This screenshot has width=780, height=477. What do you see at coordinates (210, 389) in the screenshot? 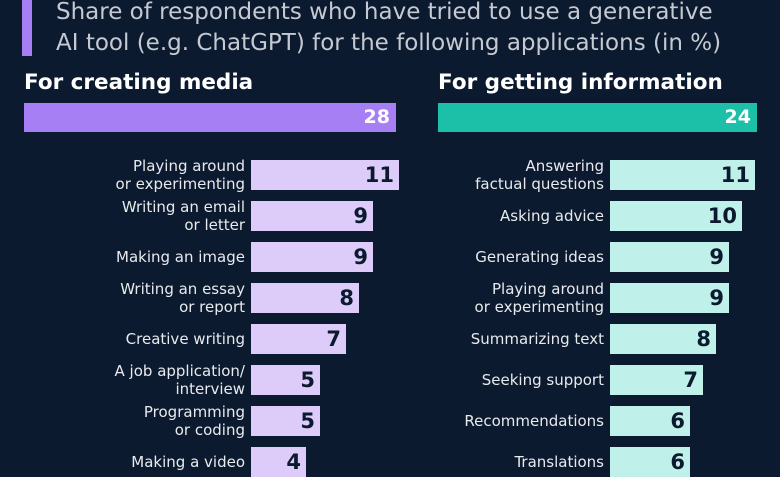
I see `bar-label-line: interview` at bounding box center [210, 389].